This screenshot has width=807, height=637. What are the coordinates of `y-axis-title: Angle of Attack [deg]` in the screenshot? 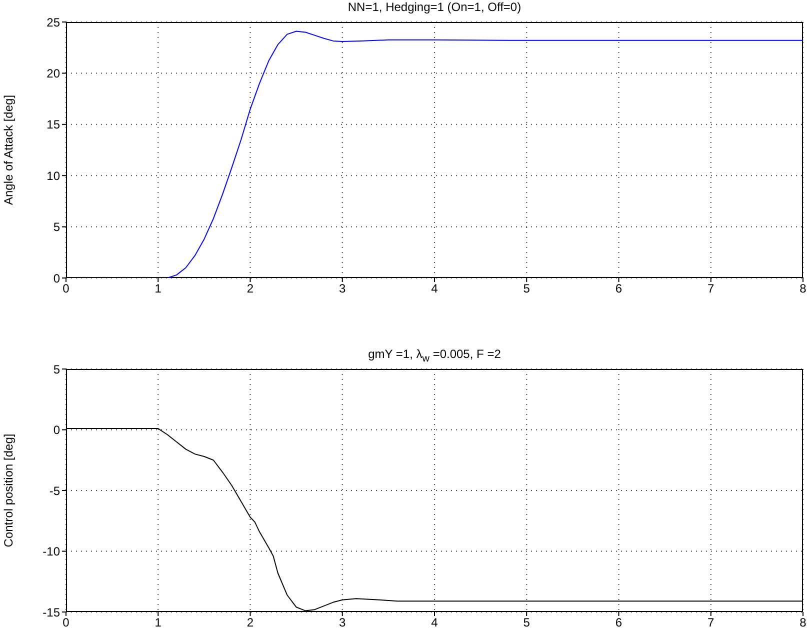 It's located at (8, 150).